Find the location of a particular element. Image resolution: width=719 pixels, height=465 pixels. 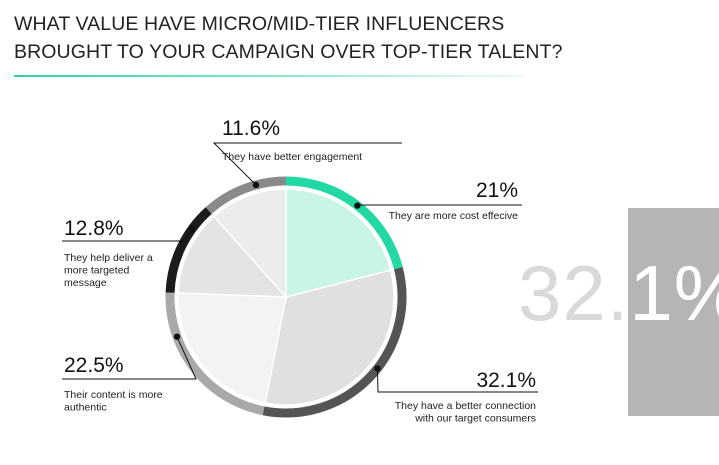

slice-they-are-more-cost-effecive is located at coordinates (338, 243).